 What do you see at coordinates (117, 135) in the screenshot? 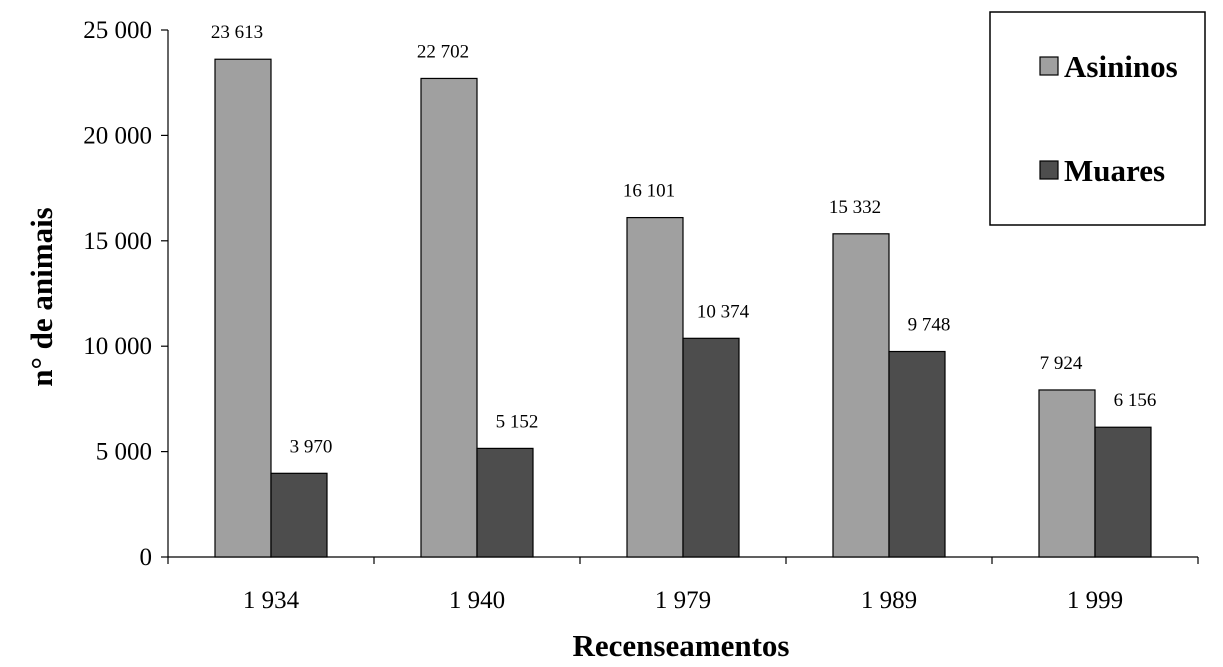
I see `y-tick-label: 20 000` at bounding box center [117, 135].